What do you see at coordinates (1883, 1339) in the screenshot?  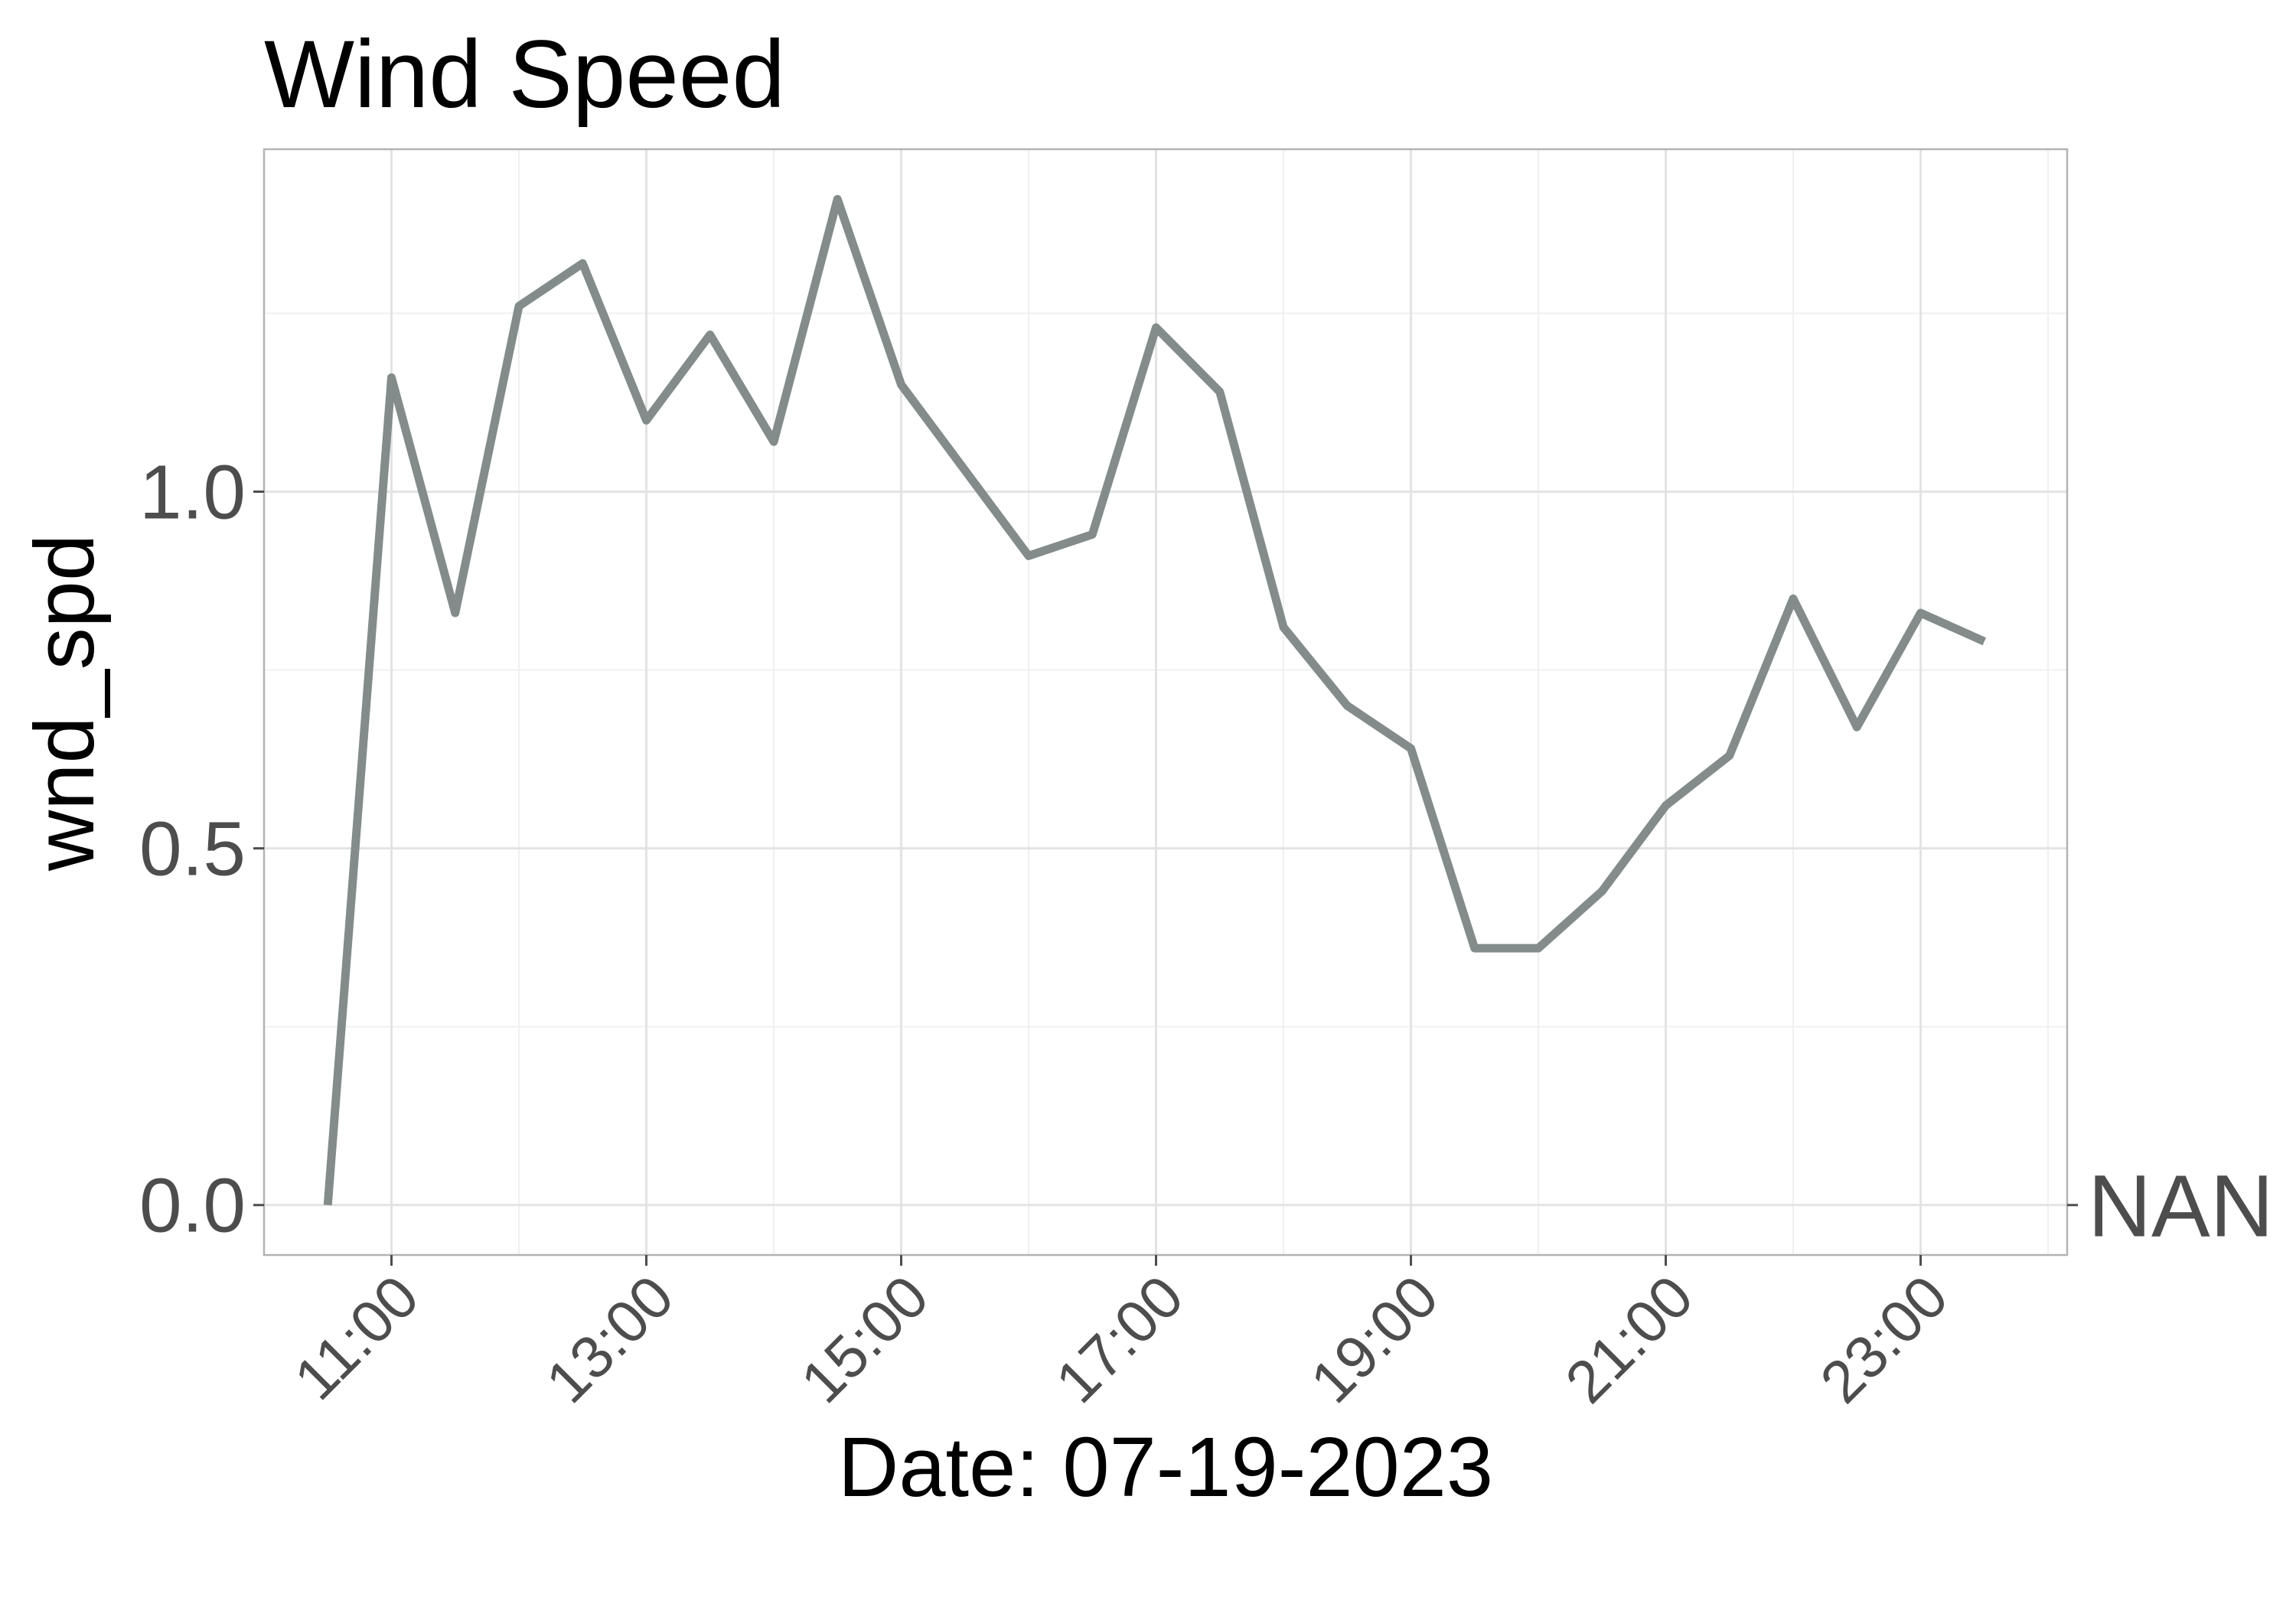 I see `x-tick-label: 23:00` at bounding box center [1883, 1339].